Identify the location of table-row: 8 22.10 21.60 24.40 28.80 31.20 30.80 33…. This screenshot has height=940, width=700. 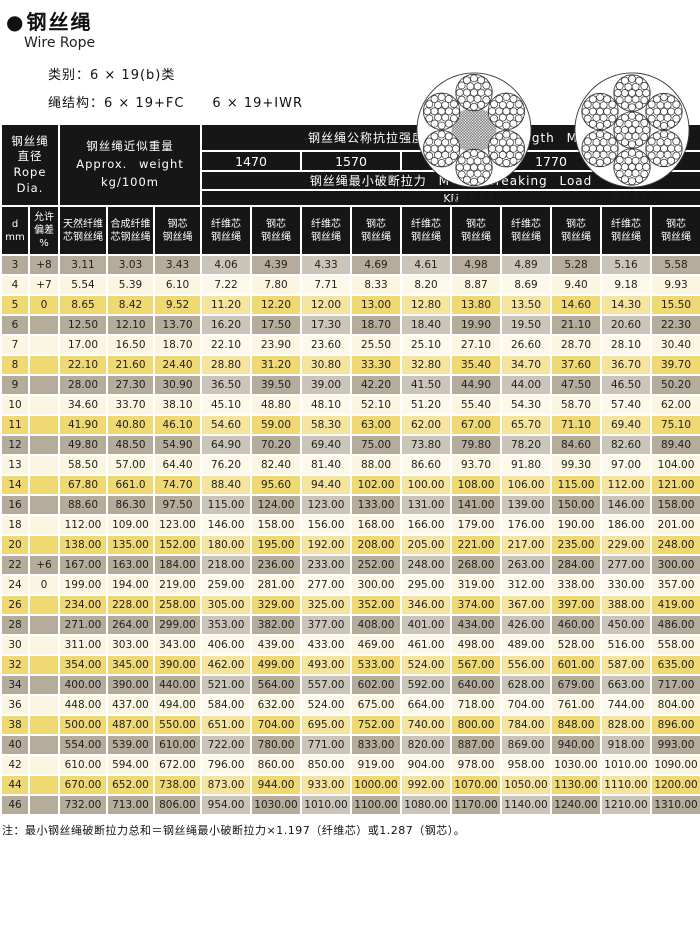
(350, 365).